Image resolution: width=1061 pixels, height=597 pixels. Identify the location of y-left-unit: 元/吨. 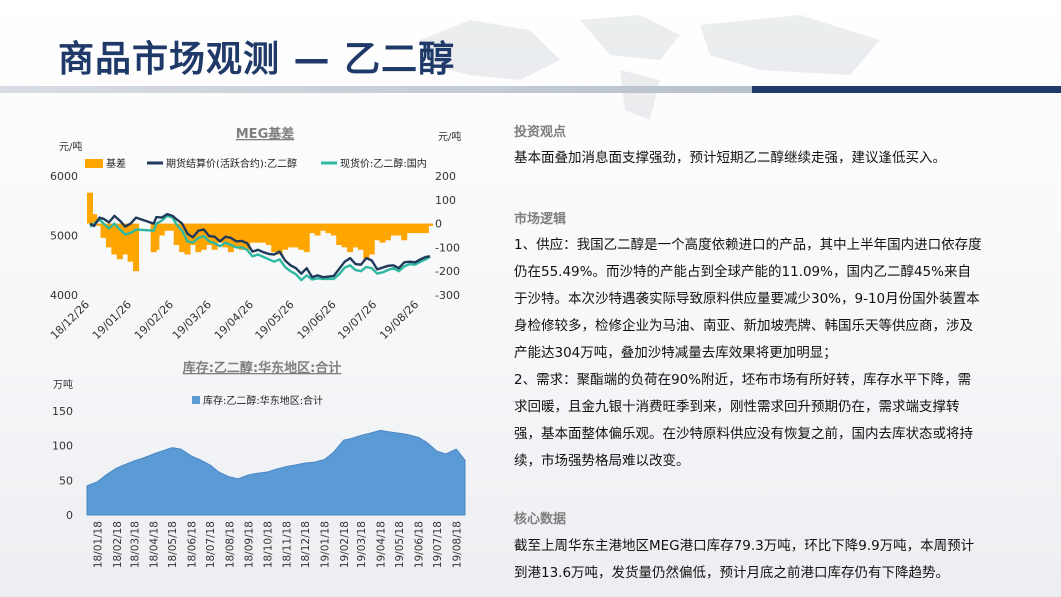
(70, 146).